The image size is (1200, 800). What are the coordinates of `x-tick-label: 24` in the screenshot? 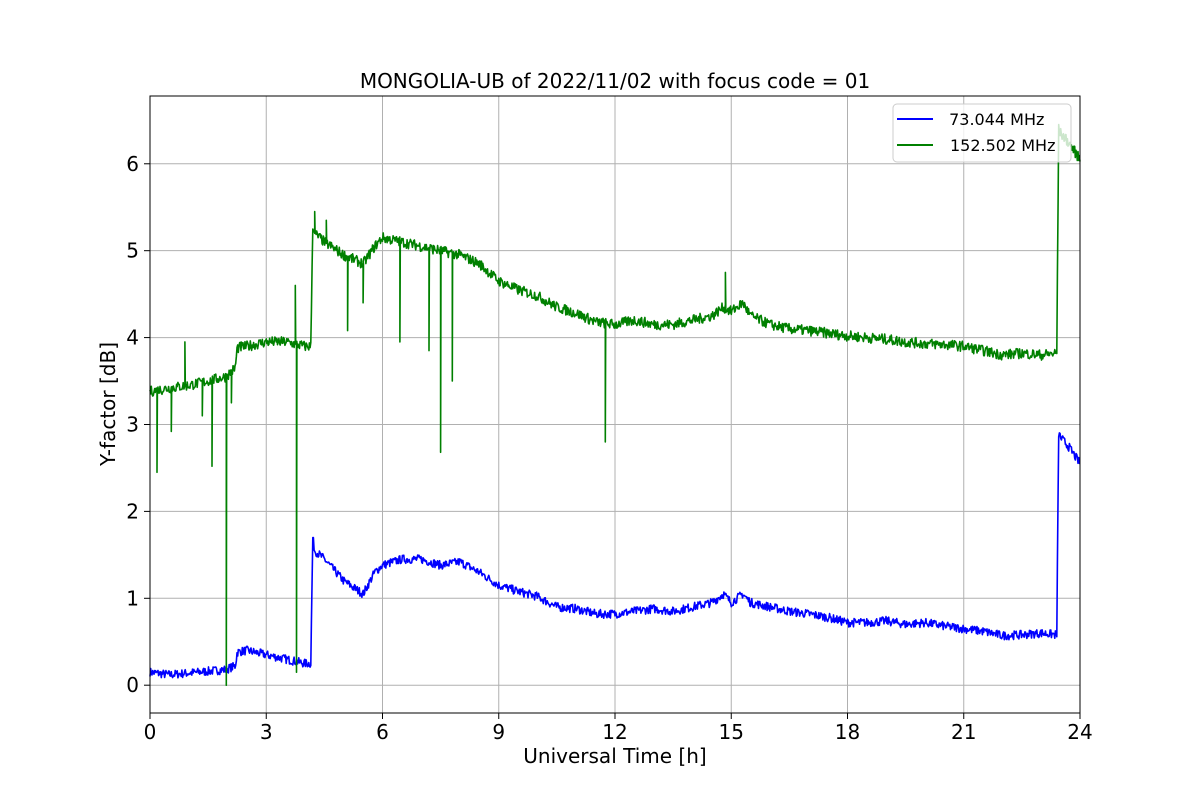 It's located at (1079, 732).